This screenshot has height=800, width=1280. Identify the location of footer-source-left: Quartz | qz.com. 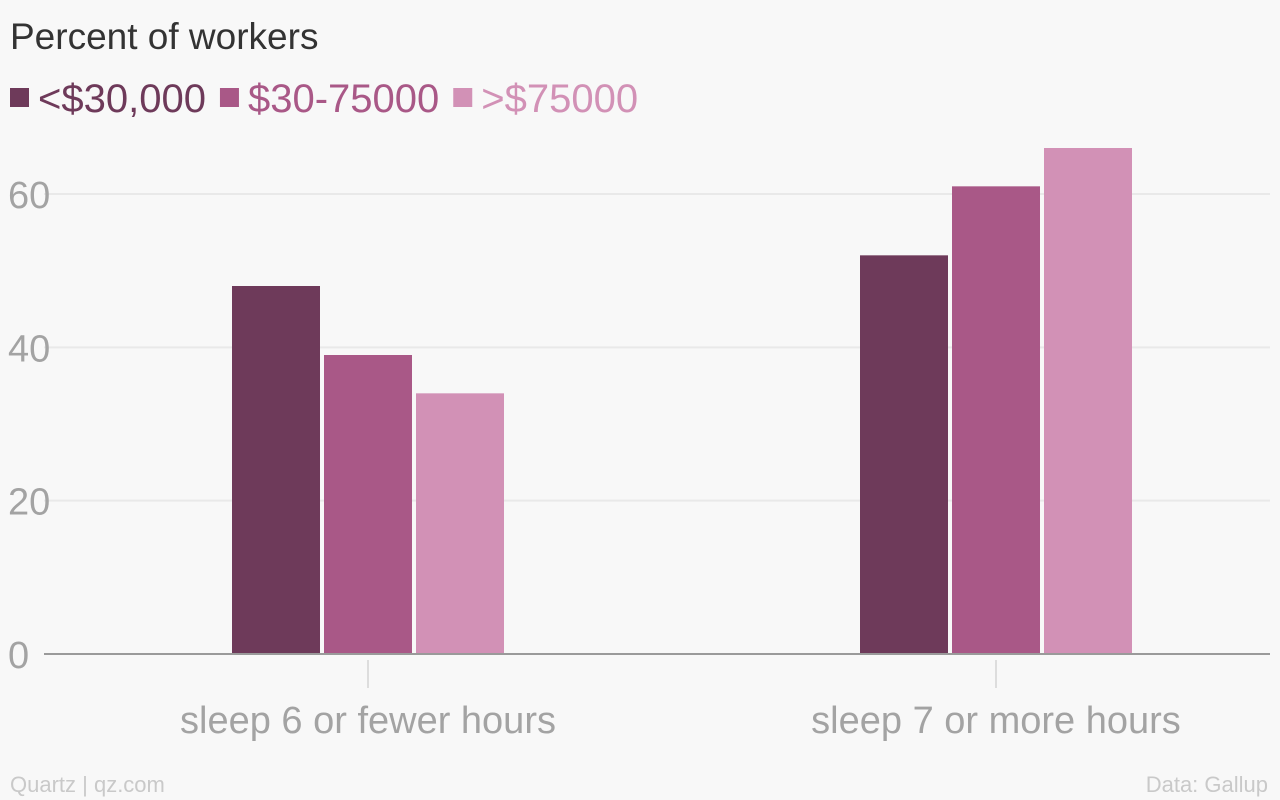
(87, 784).